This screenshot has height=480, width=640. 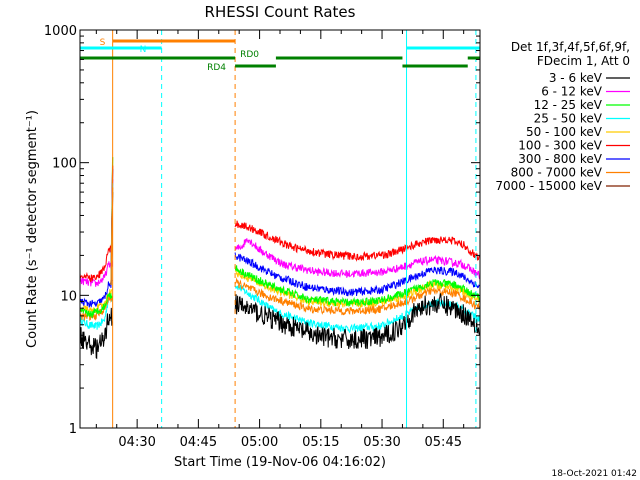 What do you see at coordinates (64, 164) in the screenshot?
I see `y-tick-label: 100` at bounding box center [64, 164].